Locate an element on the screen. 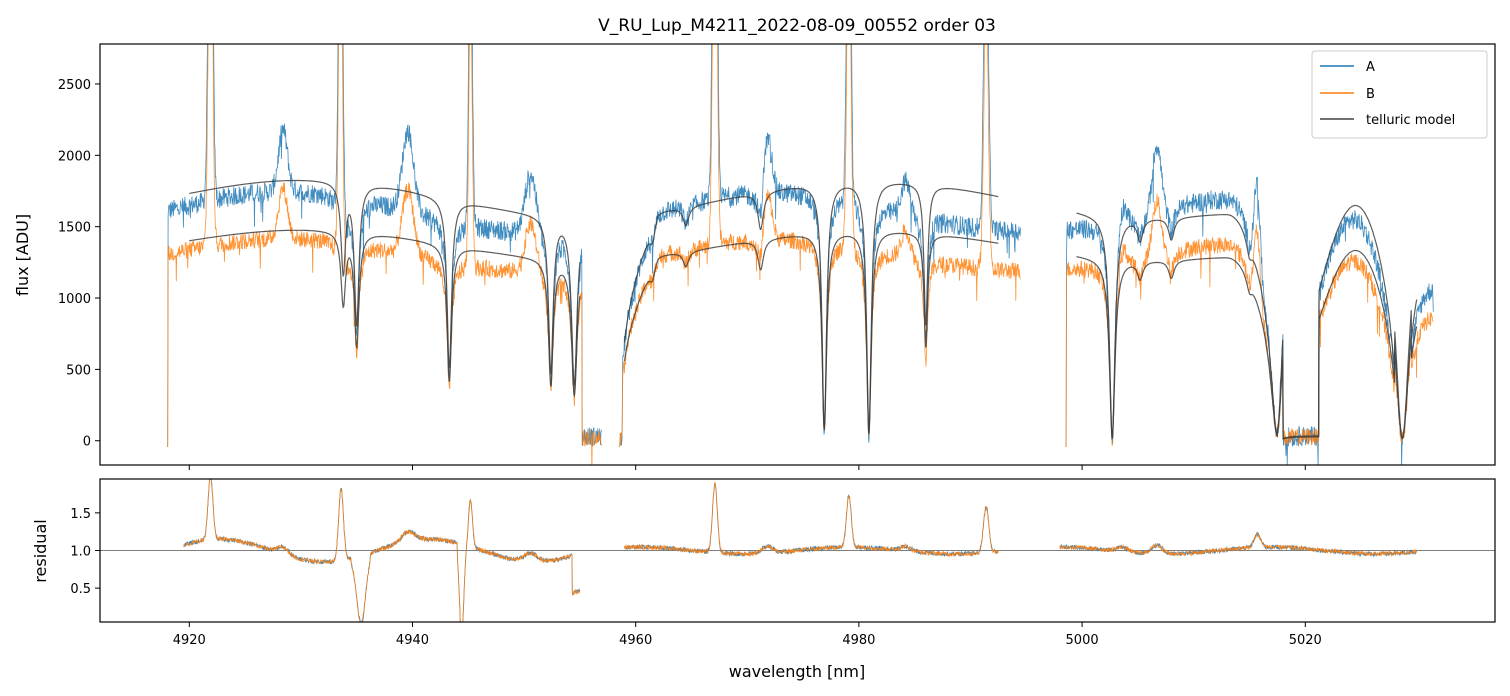 This screenshot has width=1510, height=696. residual-line-a is located at coordinates (382, 550).